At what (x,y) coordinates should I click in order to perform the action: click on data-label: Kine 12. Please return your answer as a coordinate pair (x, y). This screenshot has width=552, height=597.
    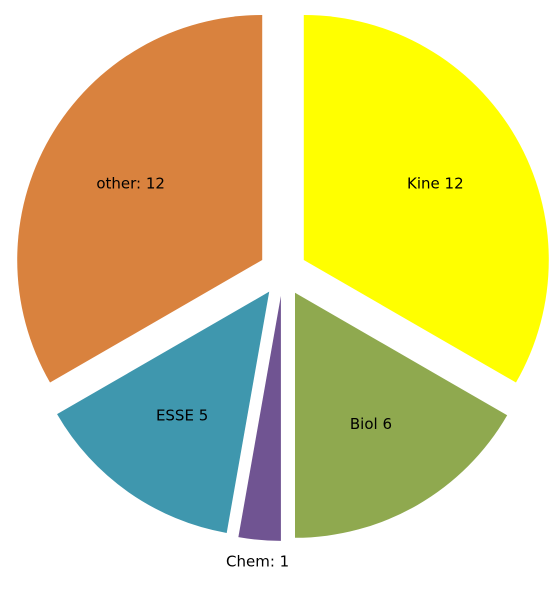
    Looking at the image, I should click on (435, 184).